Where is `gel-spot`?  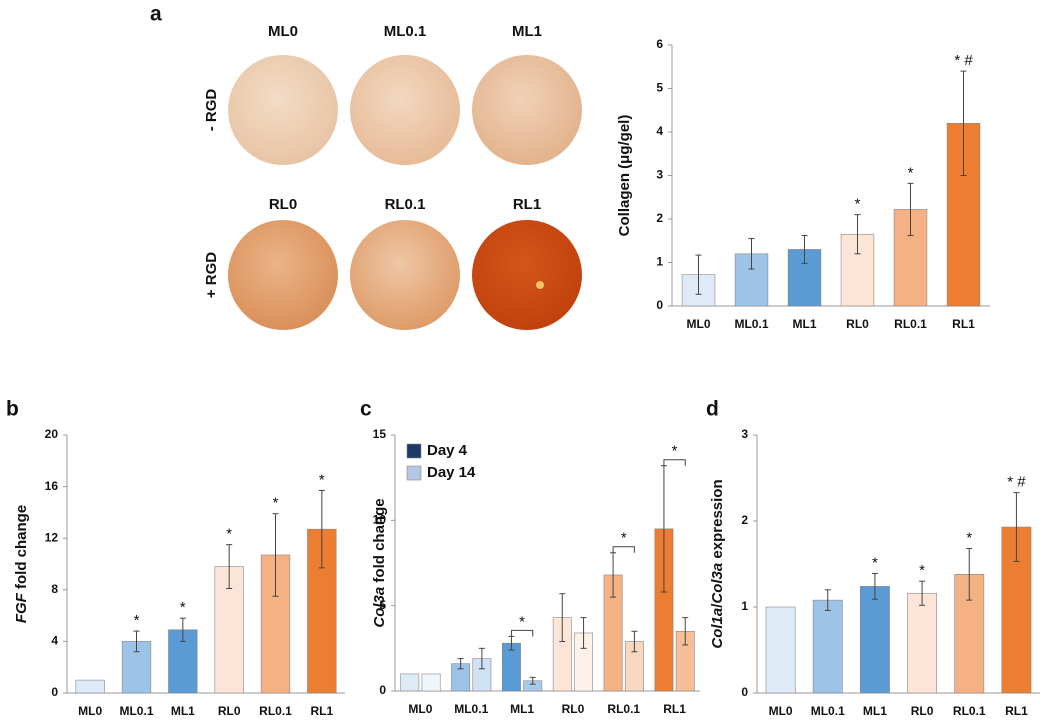
gel-spot is located at coordinates (540, 285).